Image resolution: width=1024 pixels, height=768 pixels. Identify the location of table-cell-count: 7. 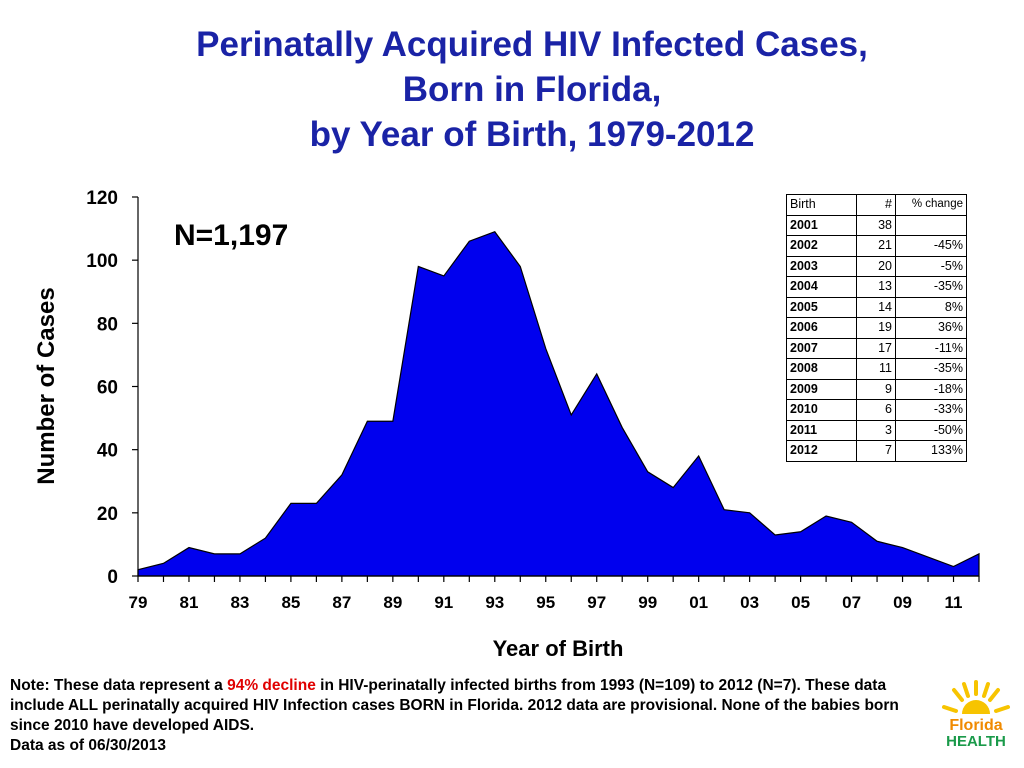
(876, 451).